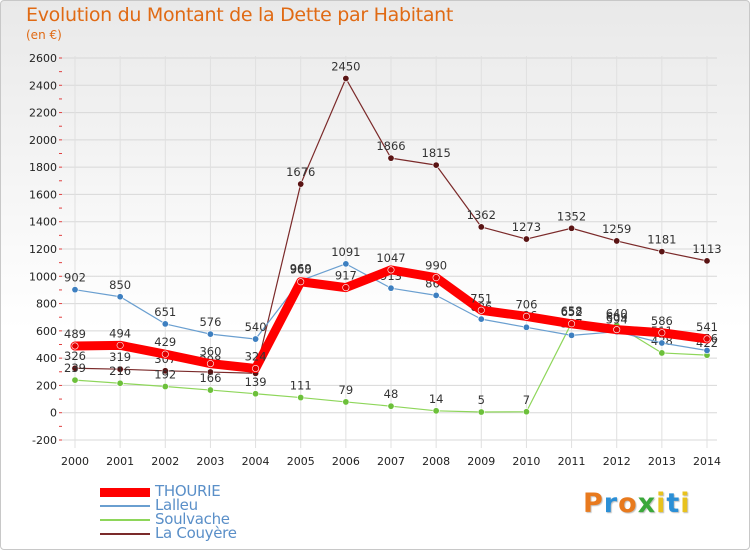 The width and height of the screenshot is (750, 550). What do you see at coordinates (75, 368) in the screenshot?
I see `data-label: 239` at bounding box center [75, 368].